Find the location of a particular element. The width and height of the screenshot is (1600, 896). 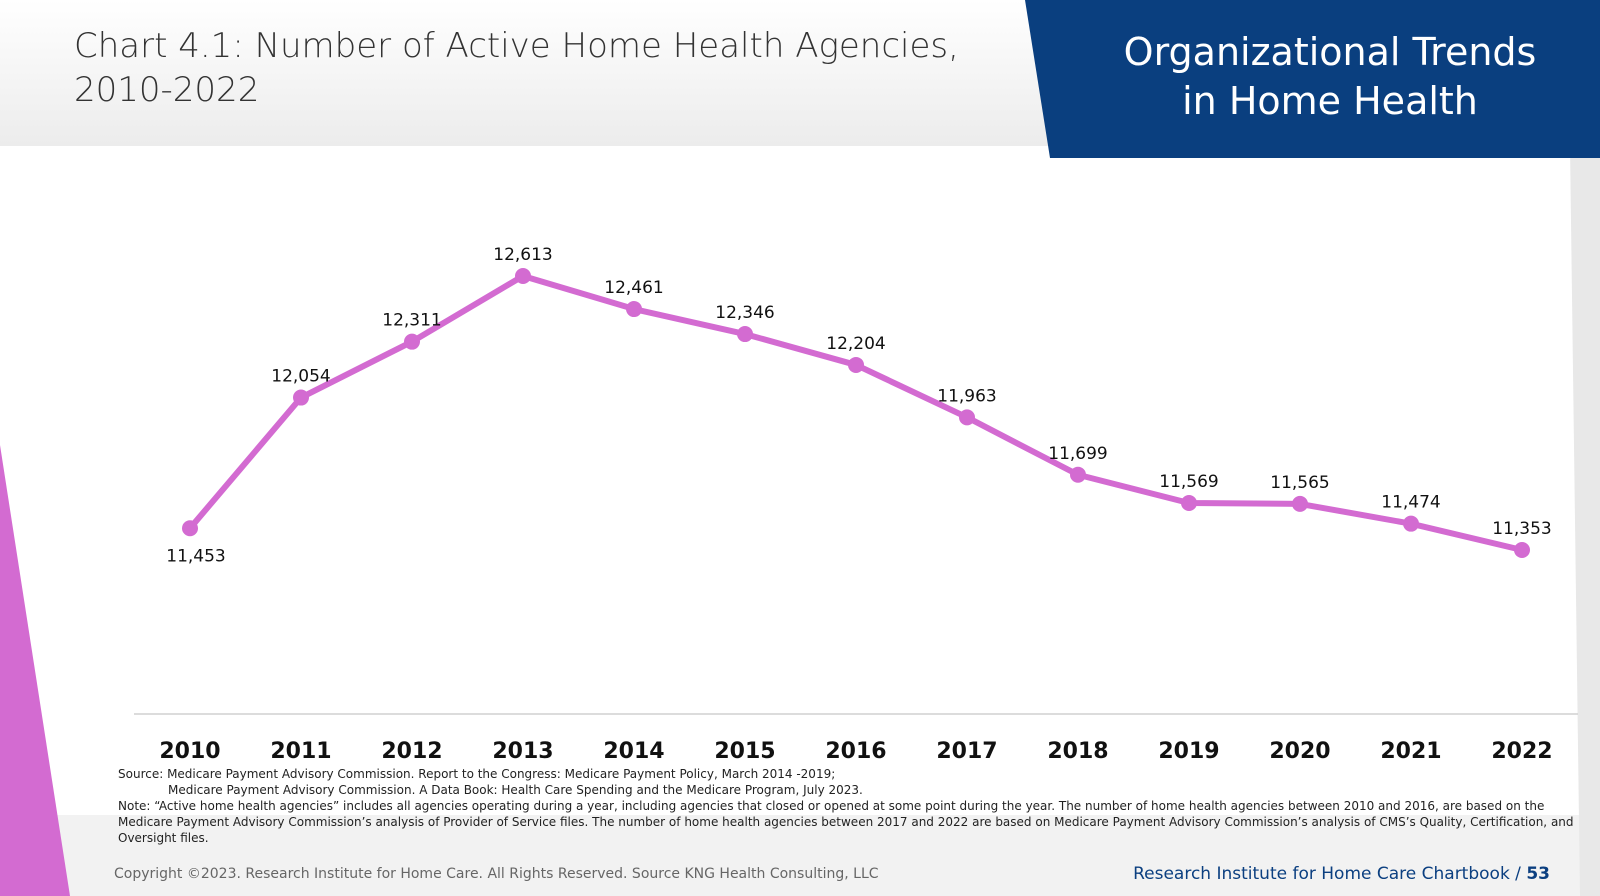

data-label: 11,353 is located at coordinates (1521, 529).